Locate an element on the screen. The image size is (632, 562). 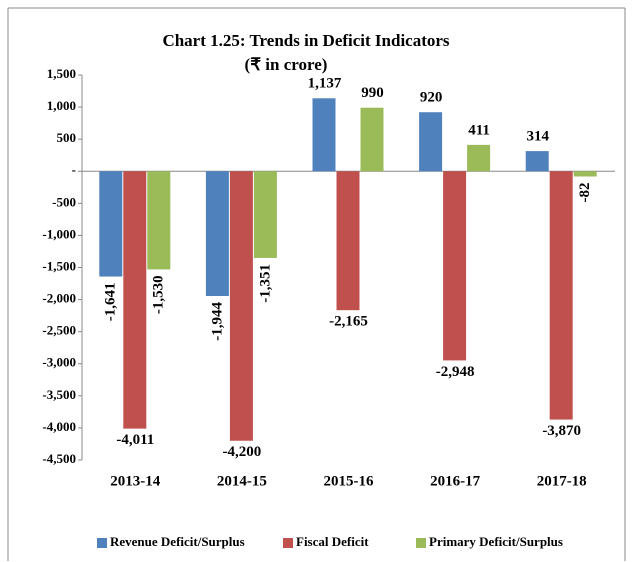
y-tick-label: 500 is located at coordinates (67, 137).